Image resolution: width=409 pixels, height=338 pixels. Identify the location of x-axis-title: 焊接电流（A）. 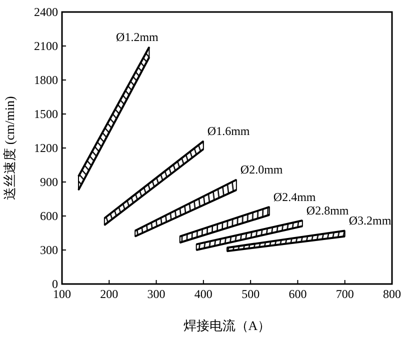
(227, 325).